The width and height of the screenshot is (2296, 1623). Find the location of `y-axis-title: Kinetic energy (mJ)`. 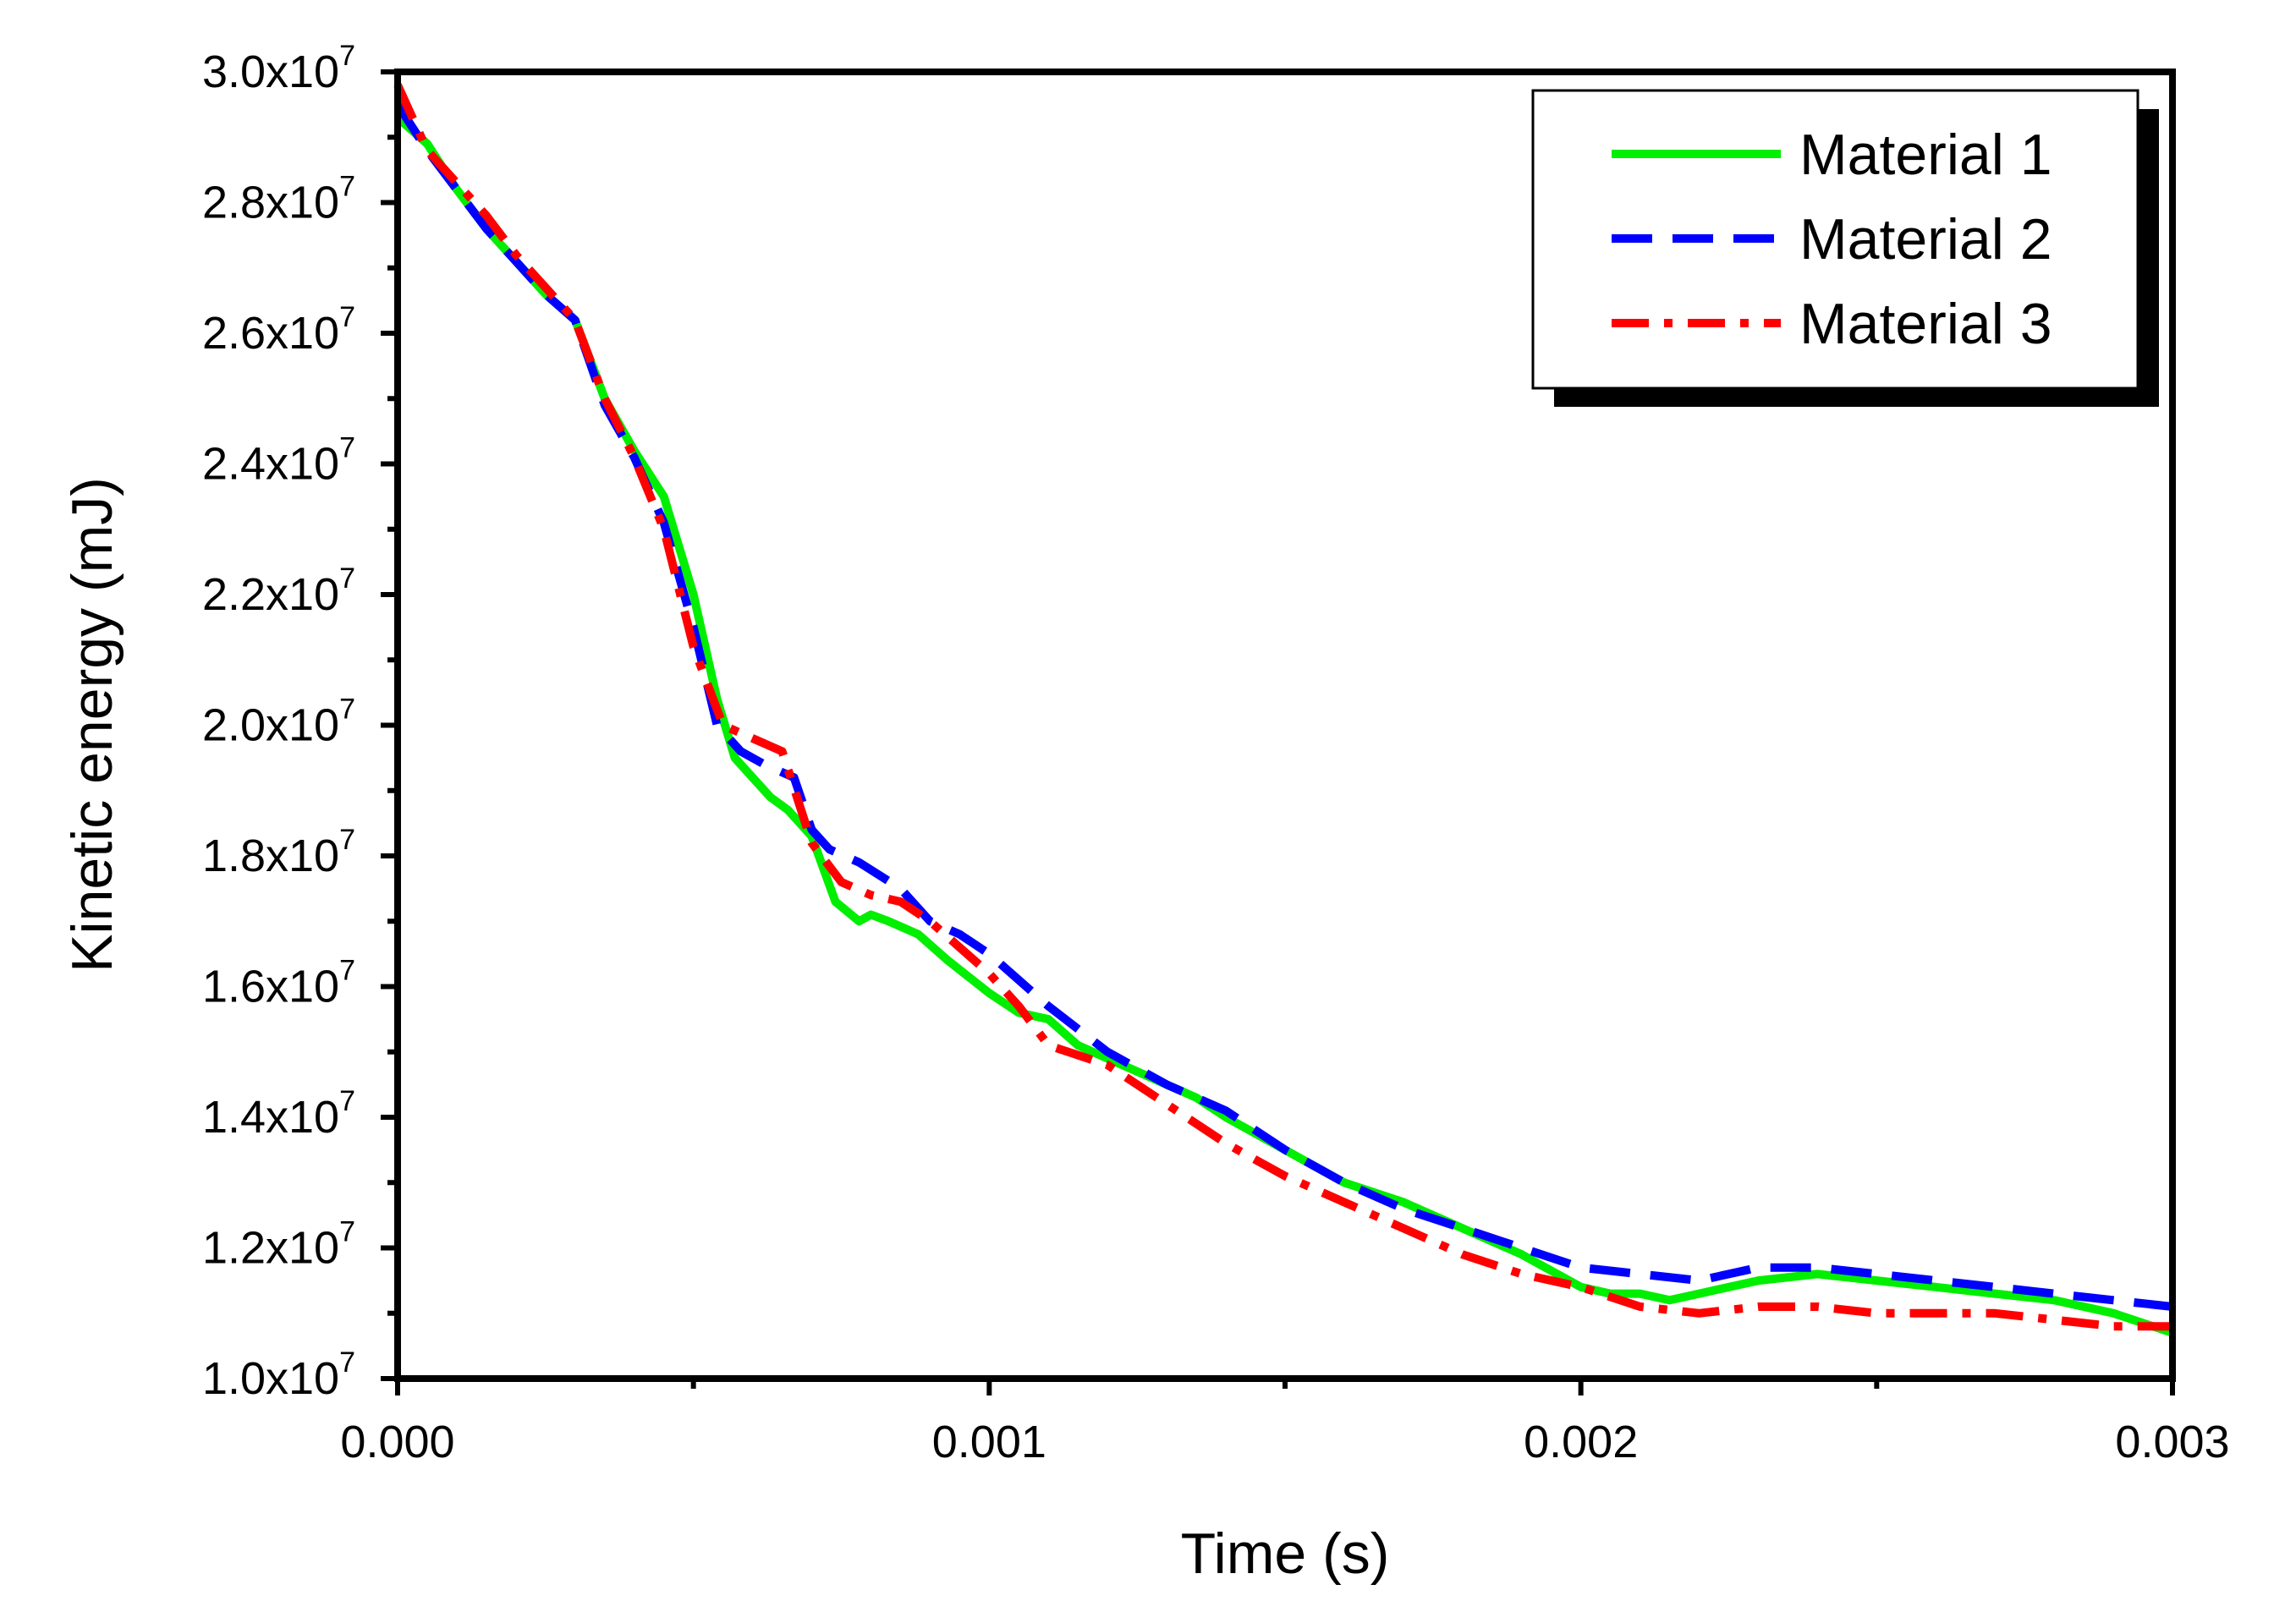

y-axis-title: Kinetic energy (mJ) is located at coordinates (92, 725).